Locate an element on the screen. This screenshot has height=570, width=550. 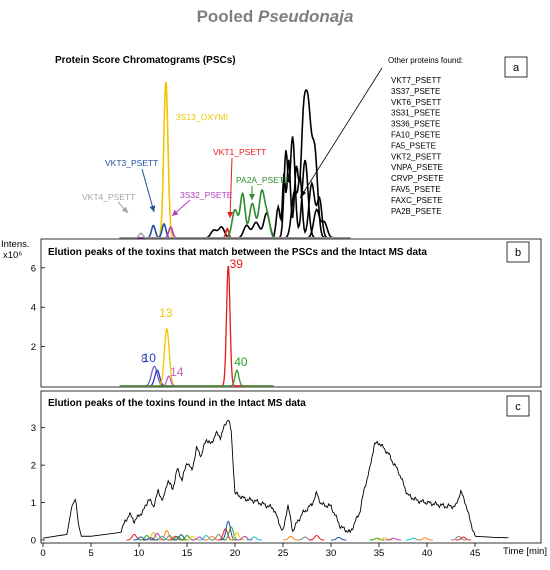
panel-c-letter: c is located at coordinates (518, 407).